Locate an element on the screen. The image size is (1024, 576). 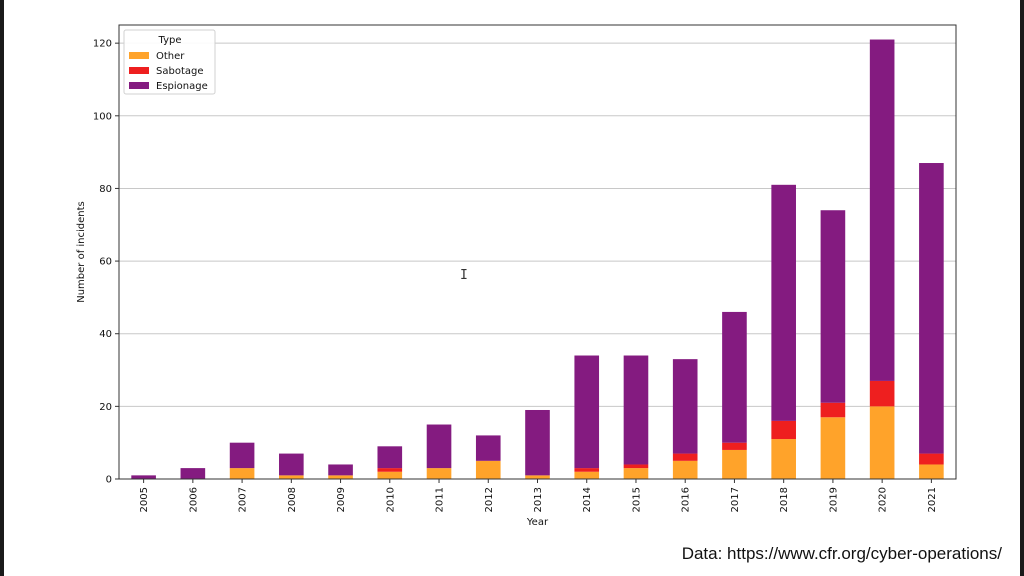
y-tick-label: 0 is located at coordinates (109, 480).